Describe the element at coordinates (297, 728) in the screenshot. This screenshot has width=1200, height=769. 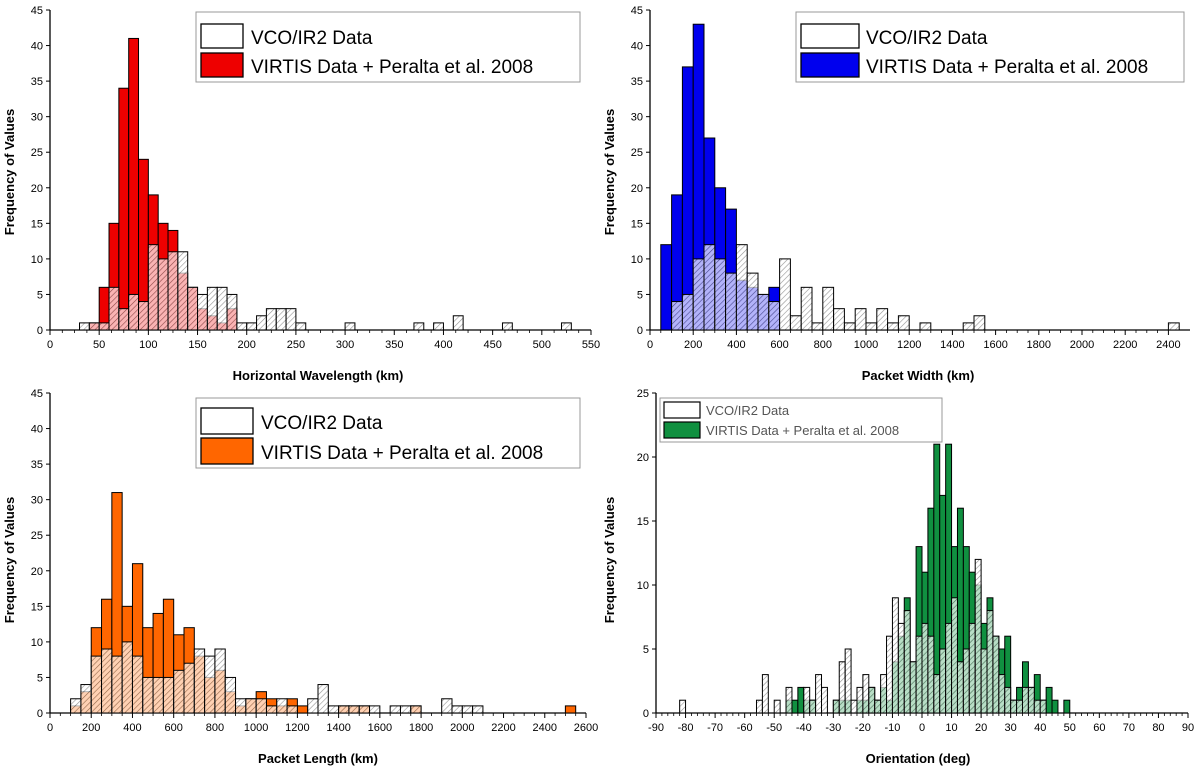
I see `pl-x-tick-label: 1200` at that location.